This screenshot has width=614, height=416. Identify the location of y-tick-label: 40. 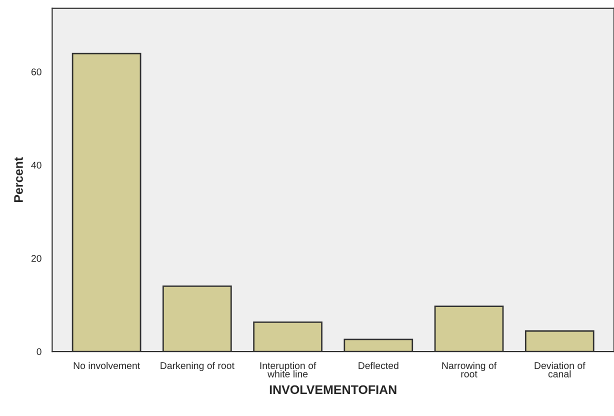
(36, 165).